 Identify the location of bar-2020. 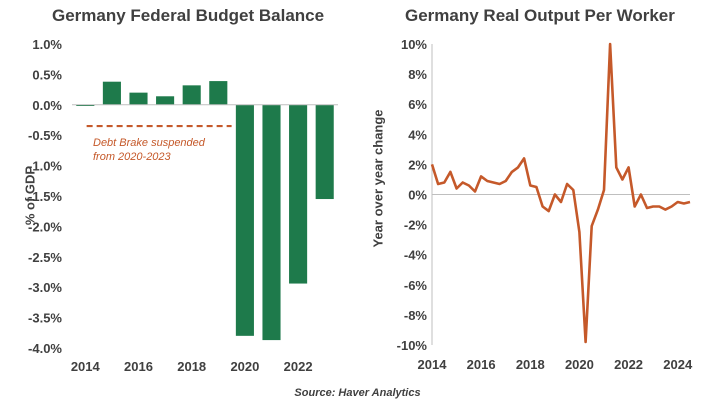
(244, 220).